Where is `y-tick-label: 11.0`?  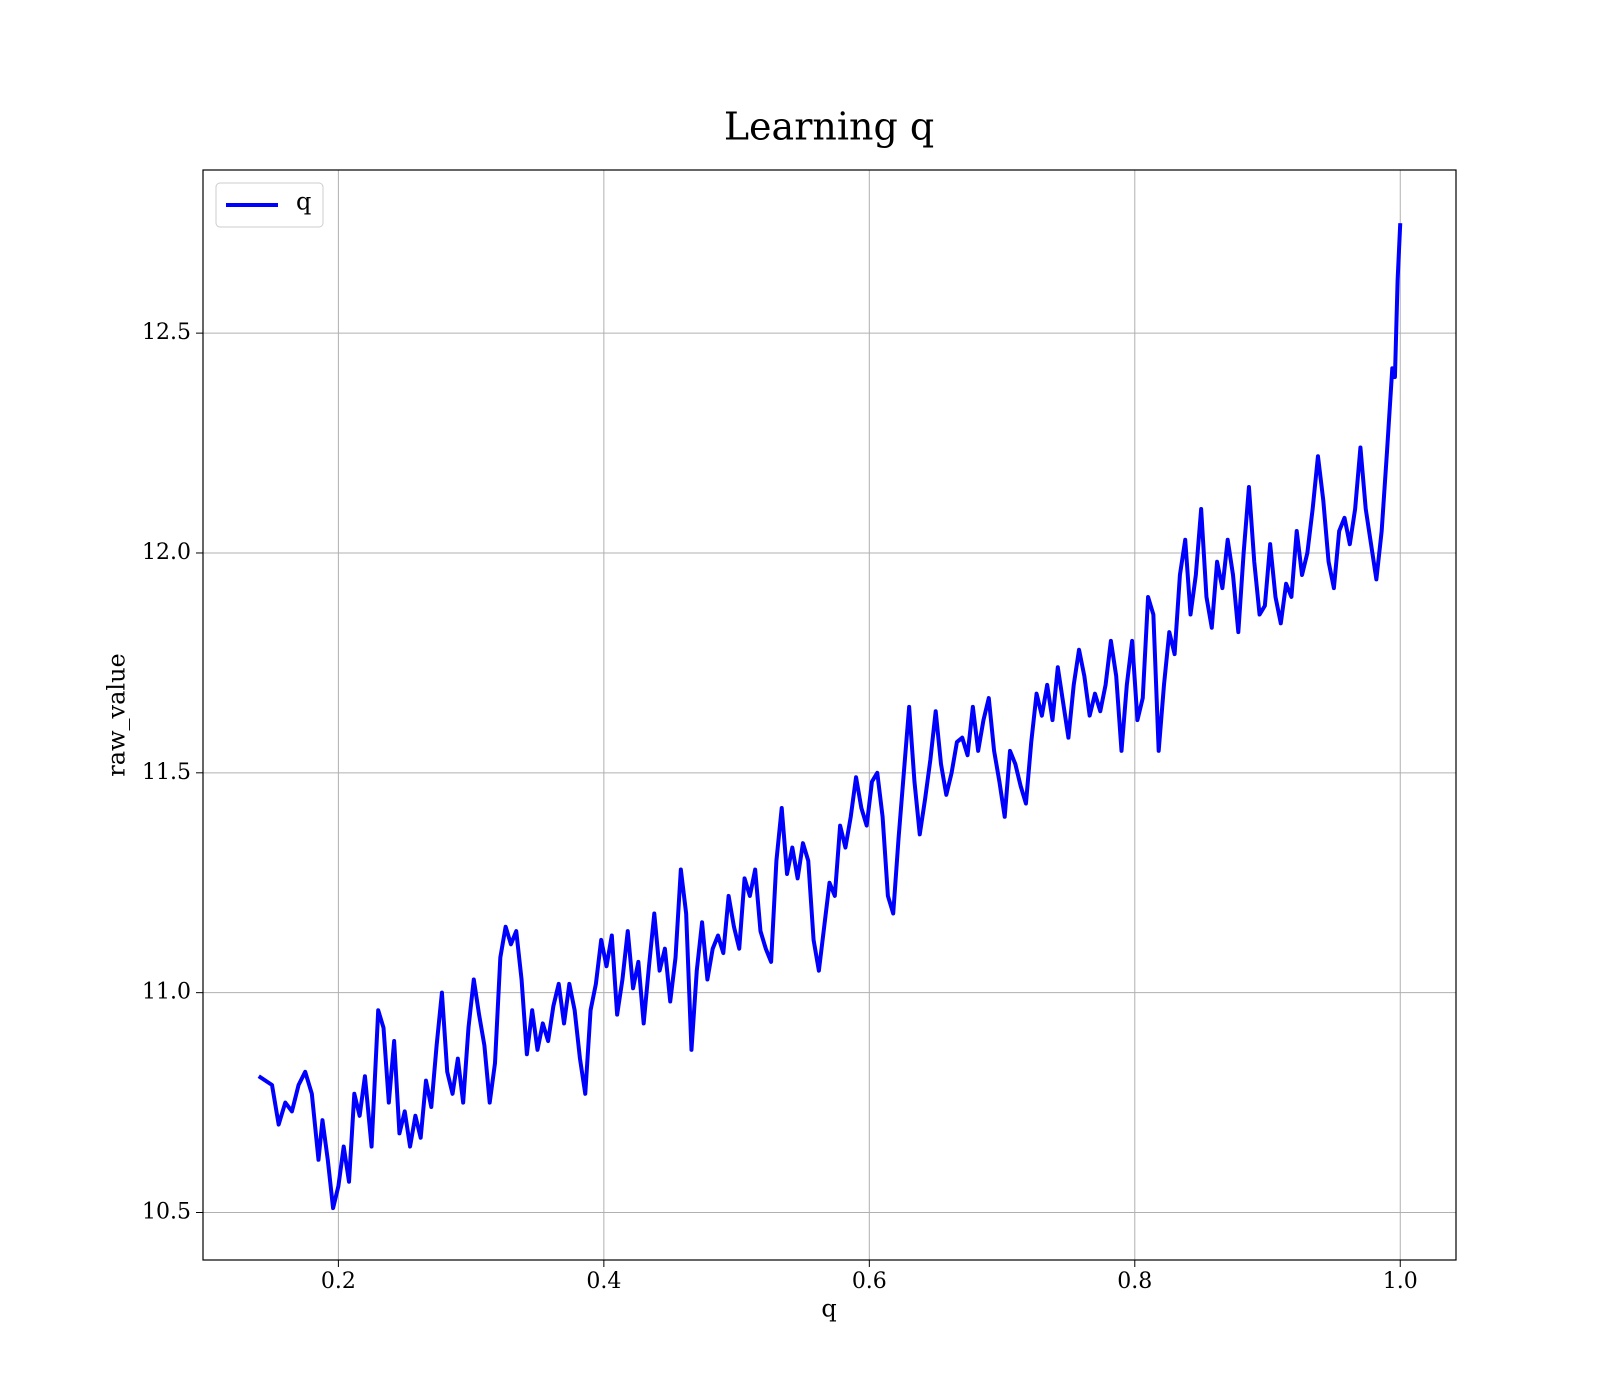 y-tick-label: 11.0 is located at coordinates (166, 992).